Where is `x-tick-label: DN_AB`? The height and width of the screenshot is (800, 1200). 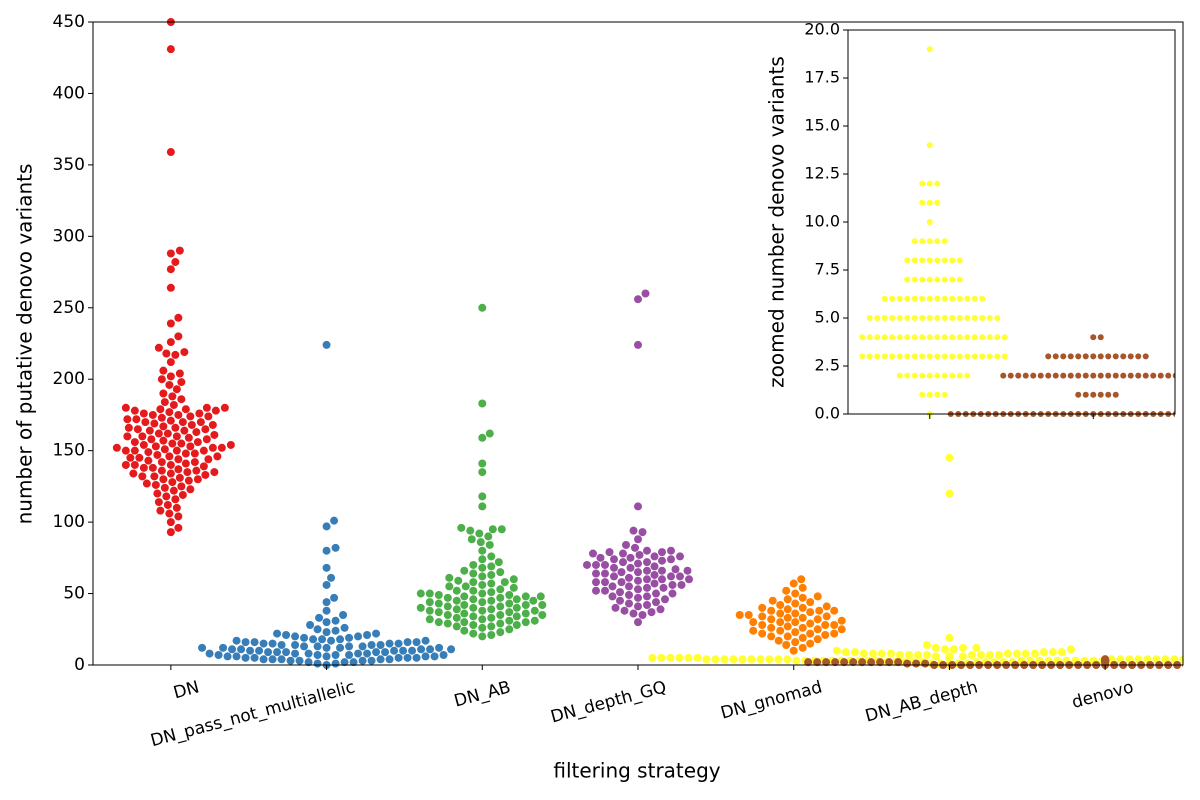 x-tick-label: DN_AB is located at coordinates (482, 694).